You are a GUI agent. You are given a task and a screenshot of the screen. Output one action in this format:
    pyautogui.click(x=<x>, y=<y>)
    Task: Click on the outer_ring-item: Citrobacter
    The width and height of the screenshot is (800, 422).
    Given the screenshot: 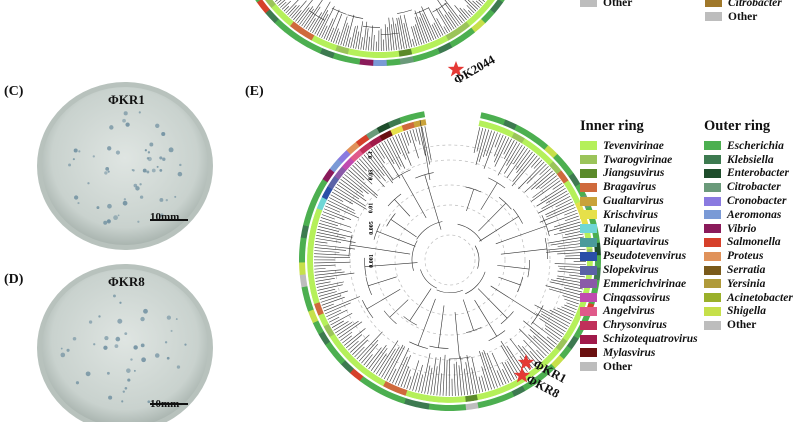 What is the action you would take?
    pyautogui.click(x=748, y=187)
    